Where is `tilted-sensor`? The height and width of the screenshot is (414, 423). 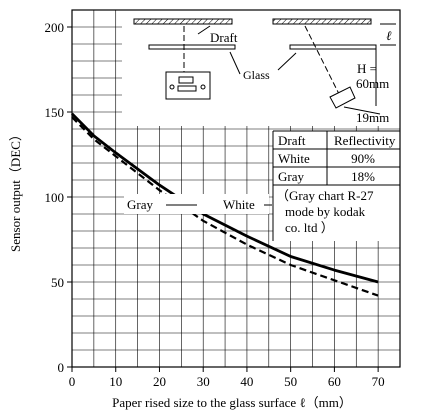
tilted-sensor is located at coordinates (342, 97).